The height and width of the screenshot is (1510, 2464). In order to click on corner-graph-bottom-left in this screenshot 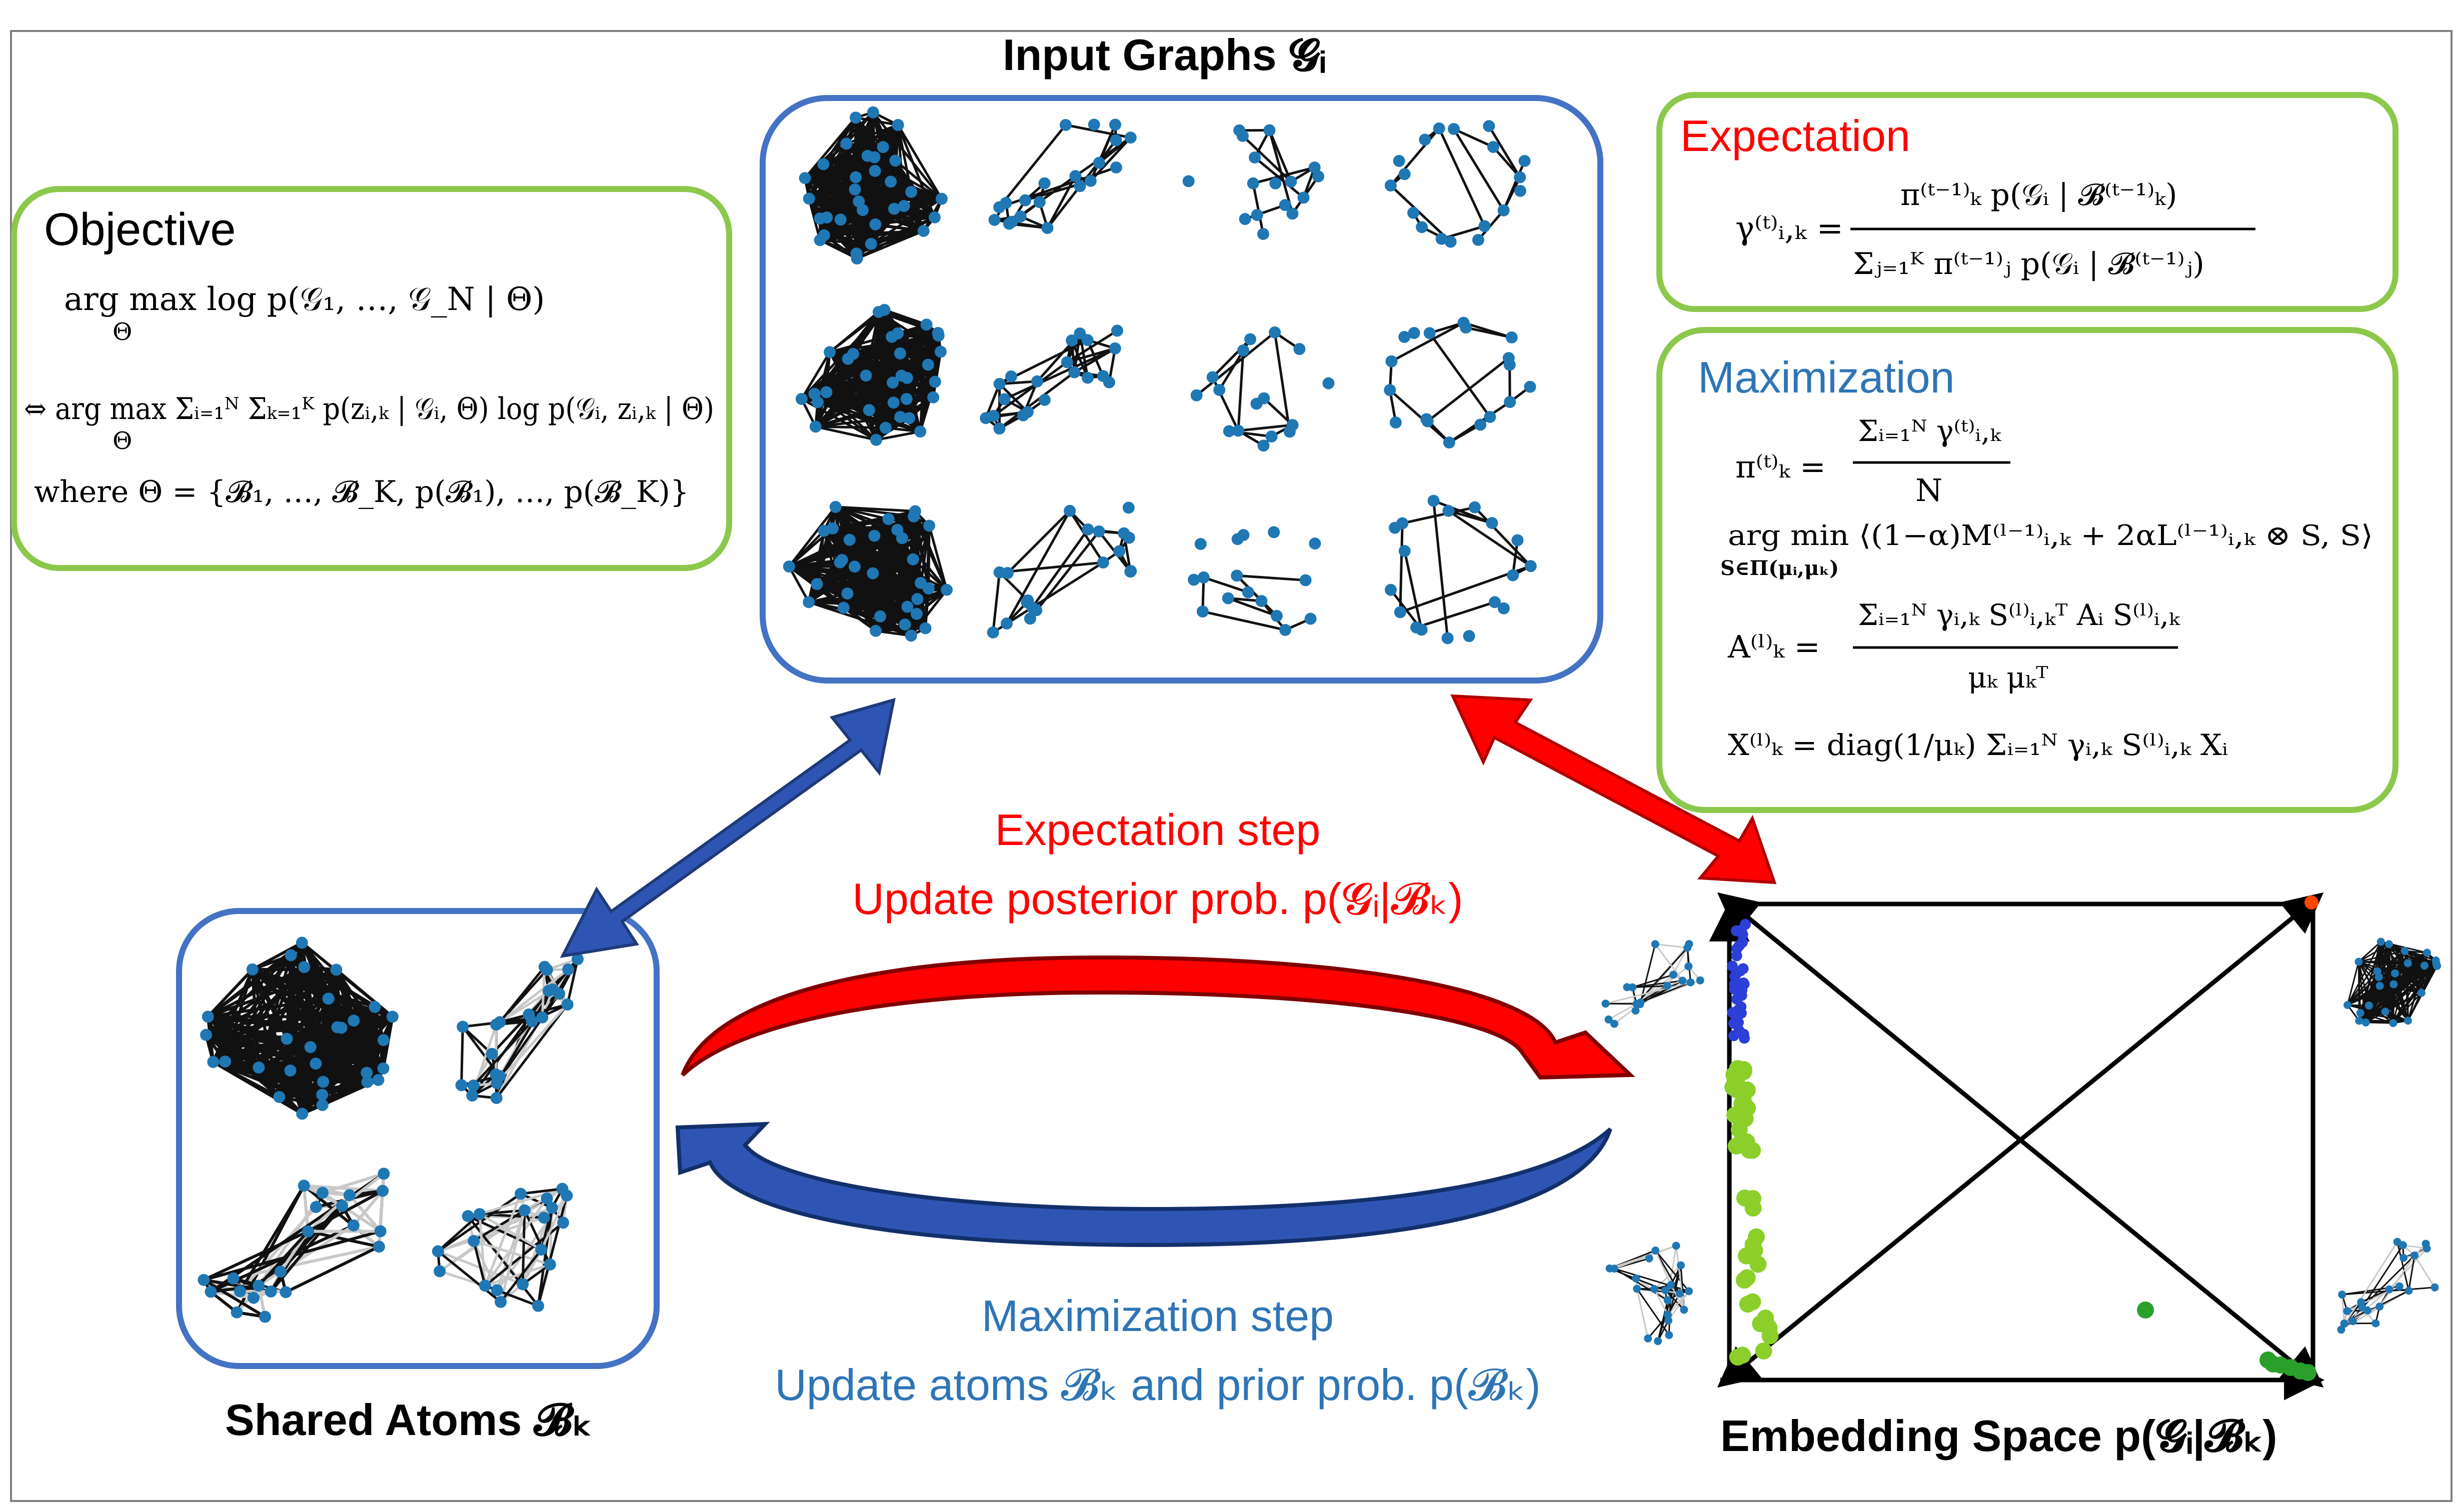, I will do `click(1649, 1294)`.